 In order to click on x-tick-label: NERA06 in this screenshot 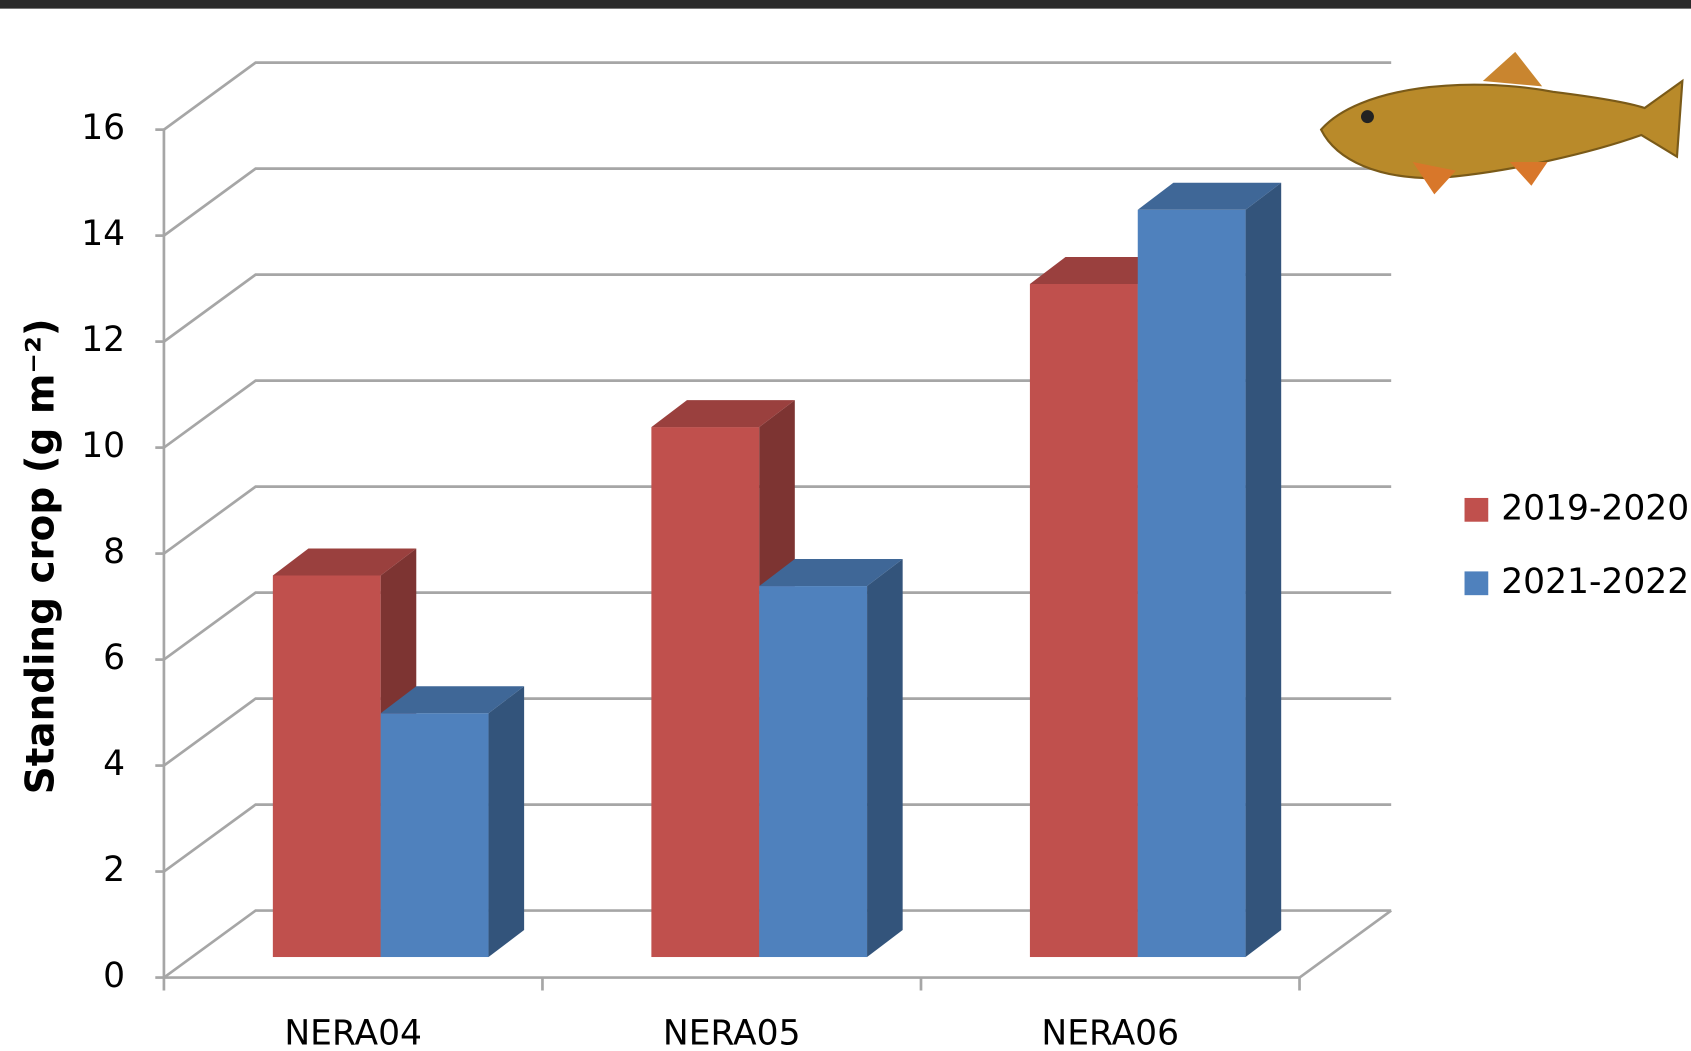, I will do `click(1110, 1032)`.